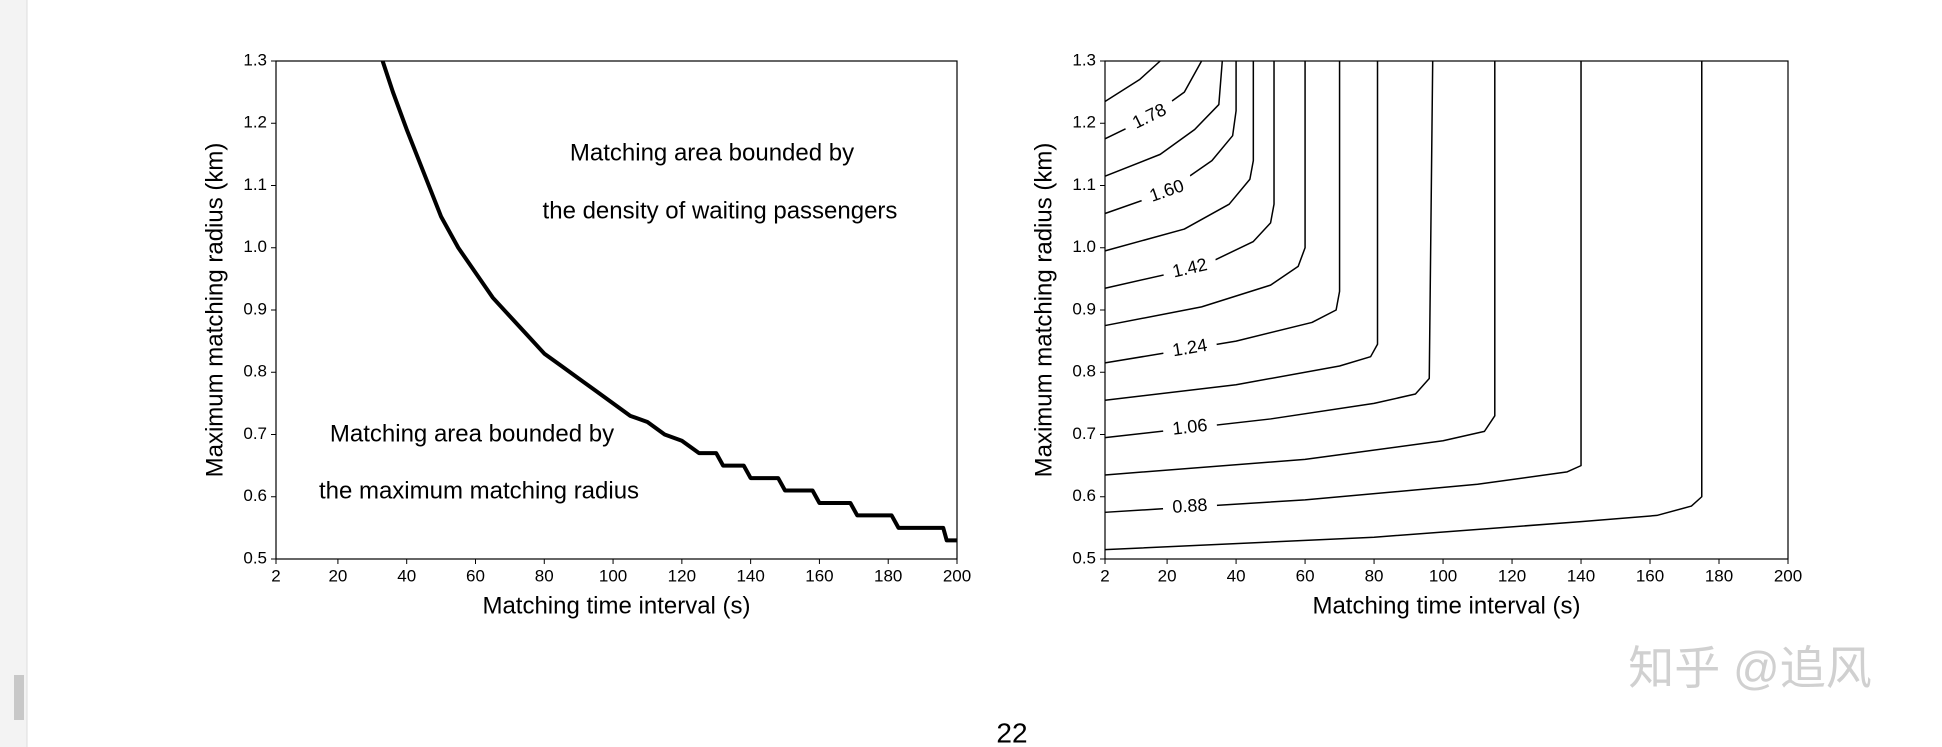 The width and height of the screenshot is (1942, 747). I want to click on contour-label: 1.06, so click(1189, 427).